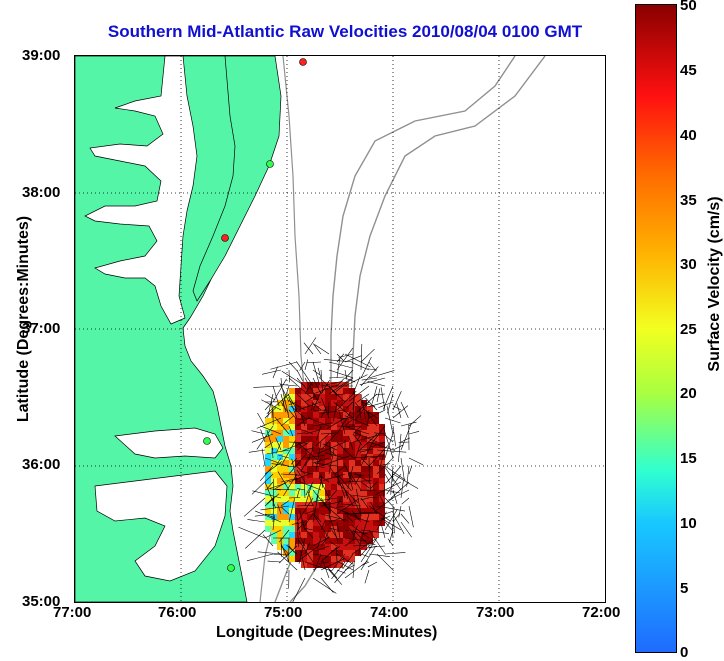  What do you see at coordinates (688, 7) in the screenshot?
I see `colorbar-tick-label: 50` at bounding box center [688, 7].